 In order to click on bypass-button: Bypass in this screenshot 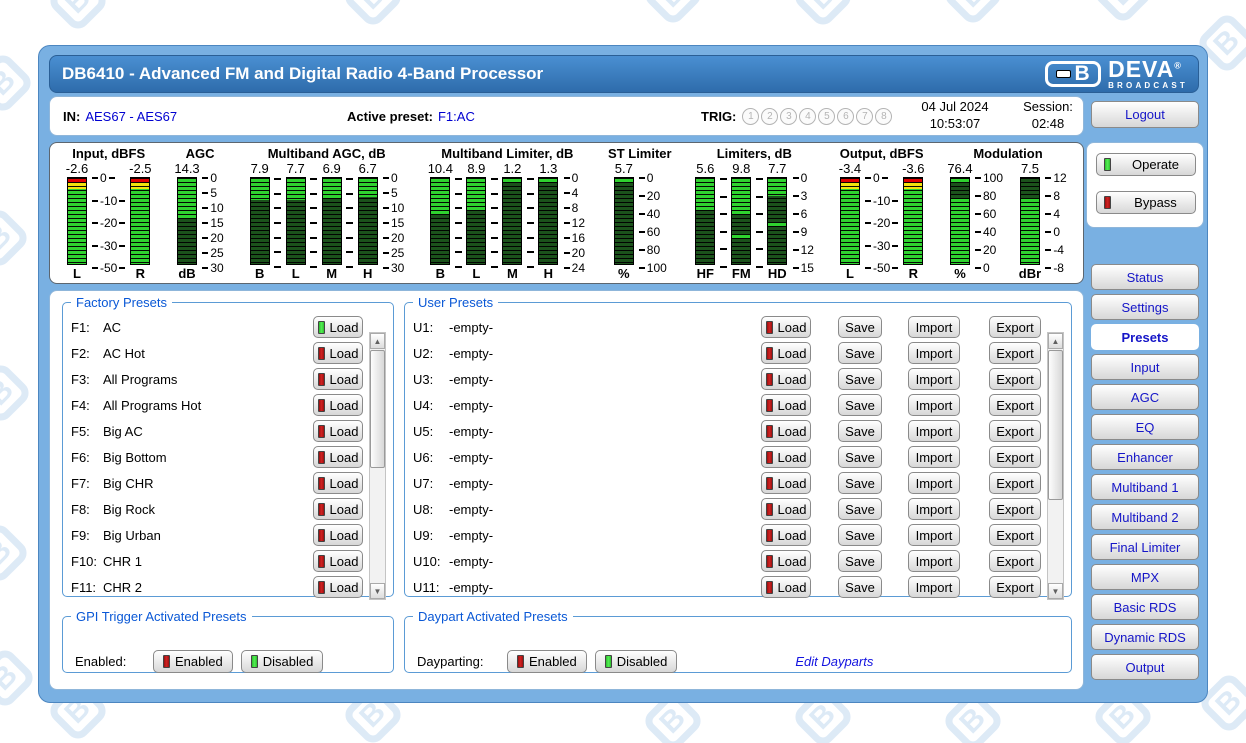, I will do `click(1146, 202)`.